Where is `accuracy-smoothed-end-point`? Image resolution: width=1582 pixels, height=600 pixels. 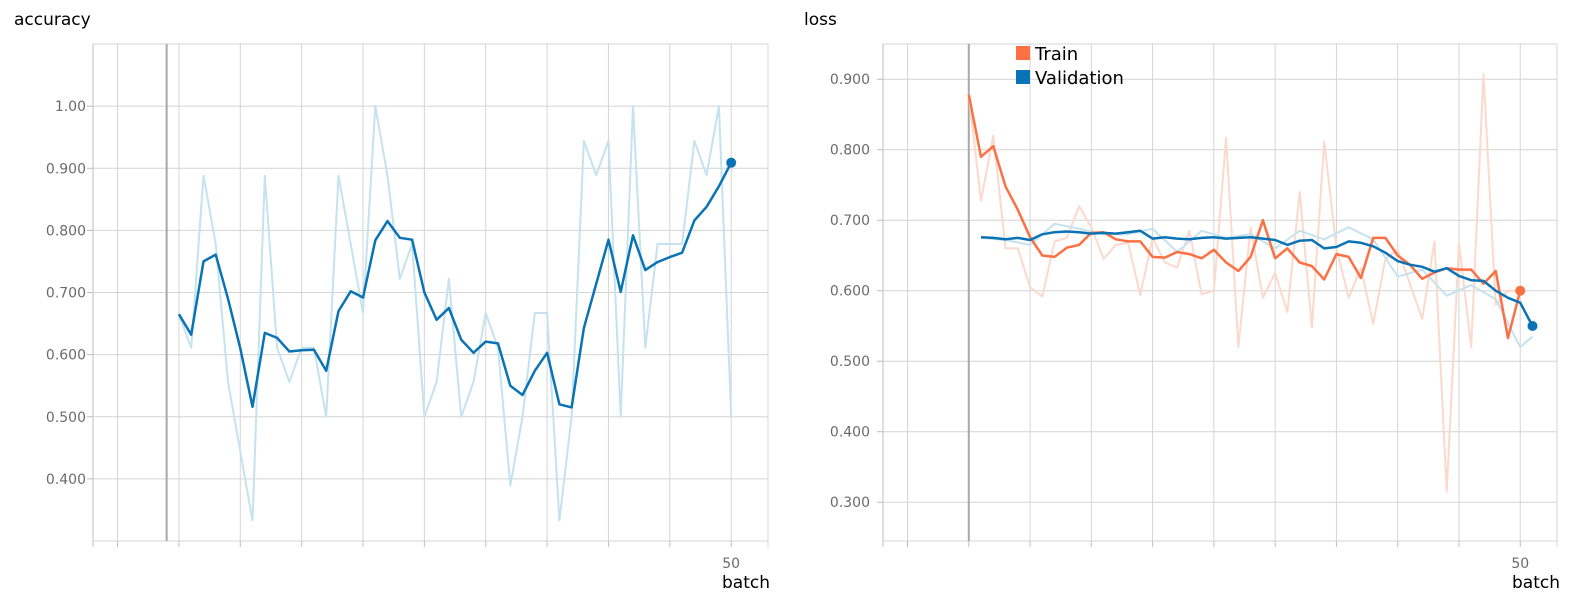
accuracy-smoothed-end-point is located at coordinates (731, 162).